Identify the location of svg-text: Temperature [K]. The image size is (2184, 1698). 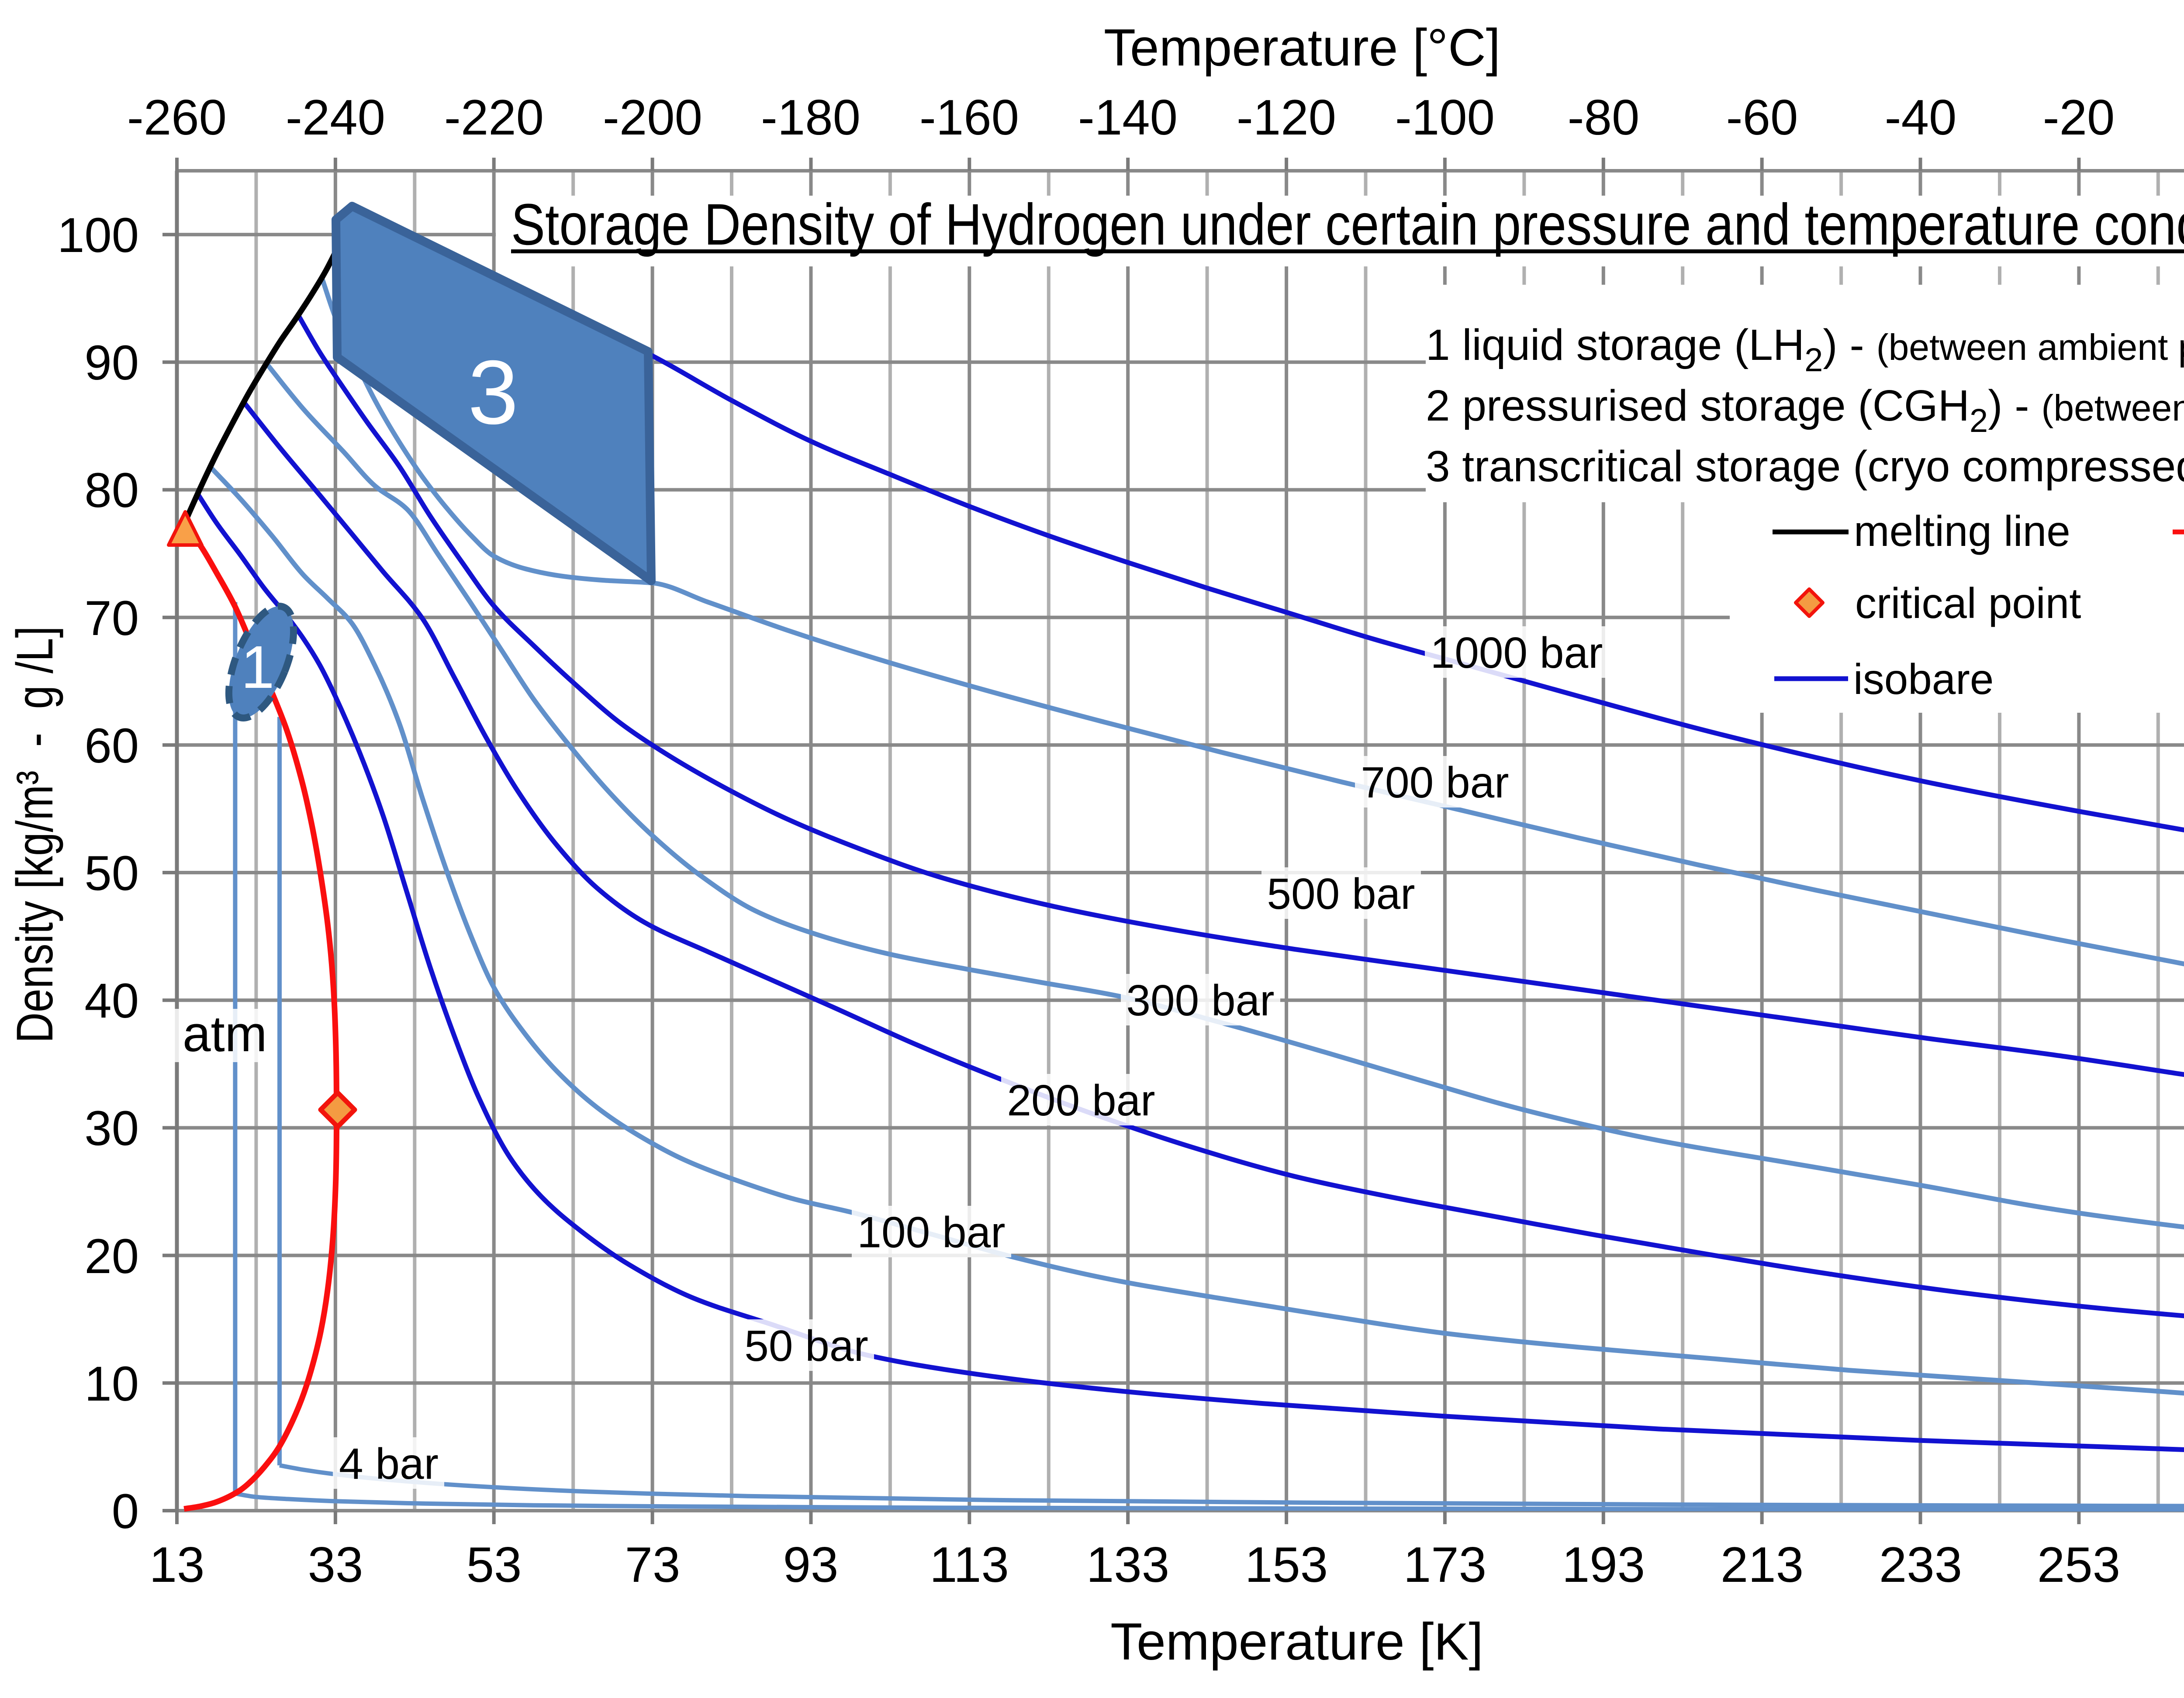
(1296, 1641).